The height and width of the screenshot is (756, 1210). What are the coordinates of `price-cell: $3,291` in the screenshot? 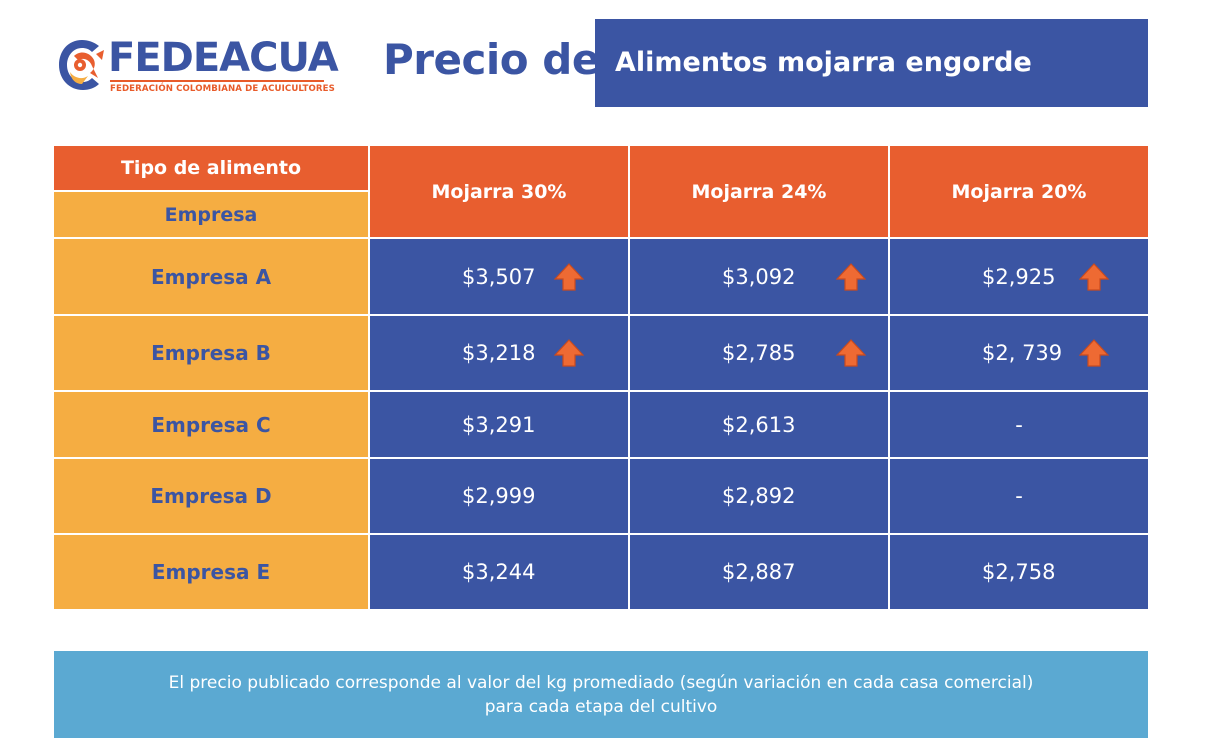 It's located at (499, 424).